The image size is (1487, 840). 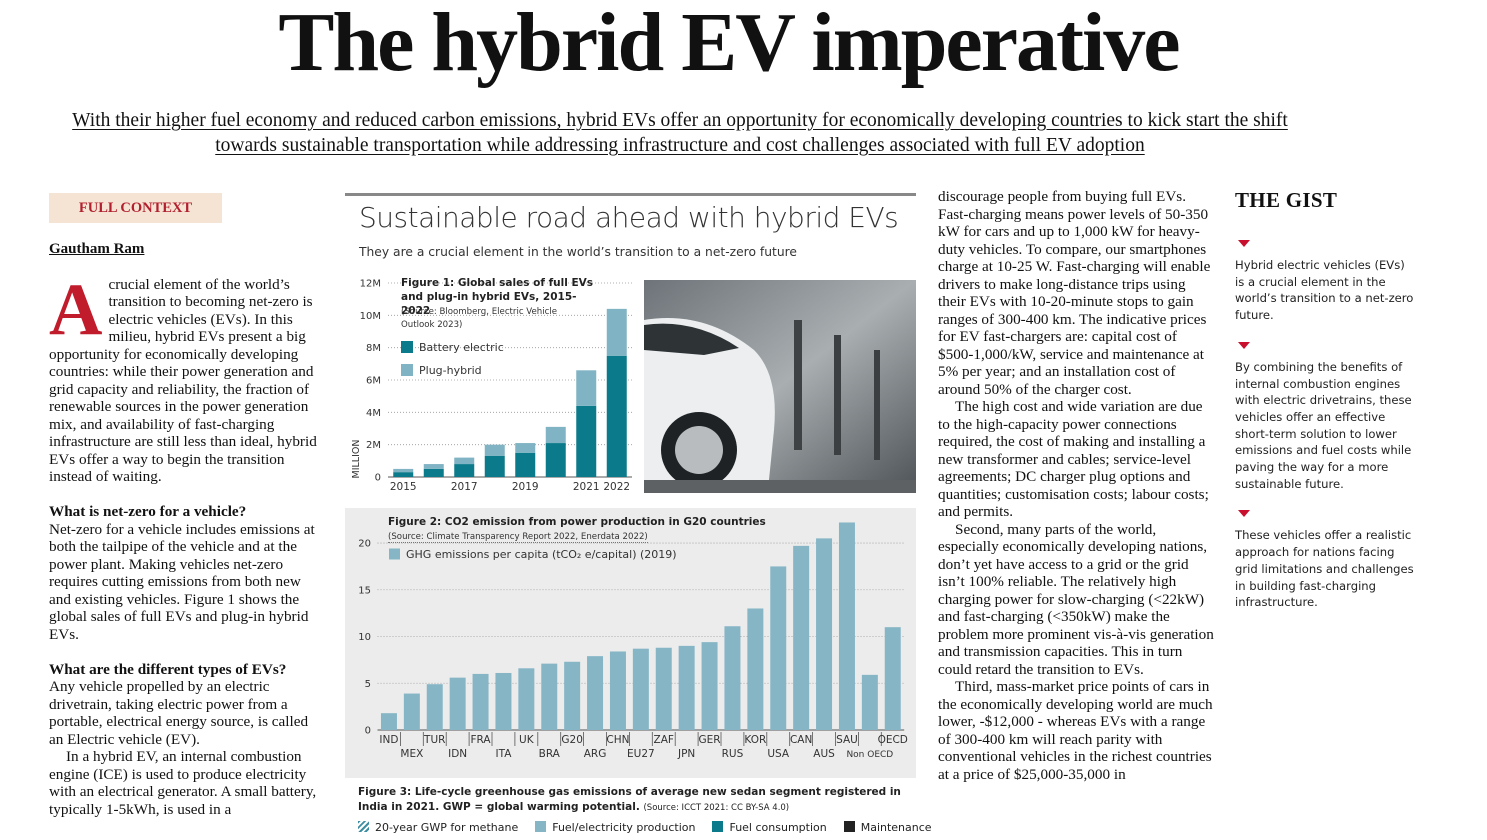 What do you see at coordinates (373, 413) in the screenshot?
I see `y-tick-label: 4M` at bounding box center [373, 413].